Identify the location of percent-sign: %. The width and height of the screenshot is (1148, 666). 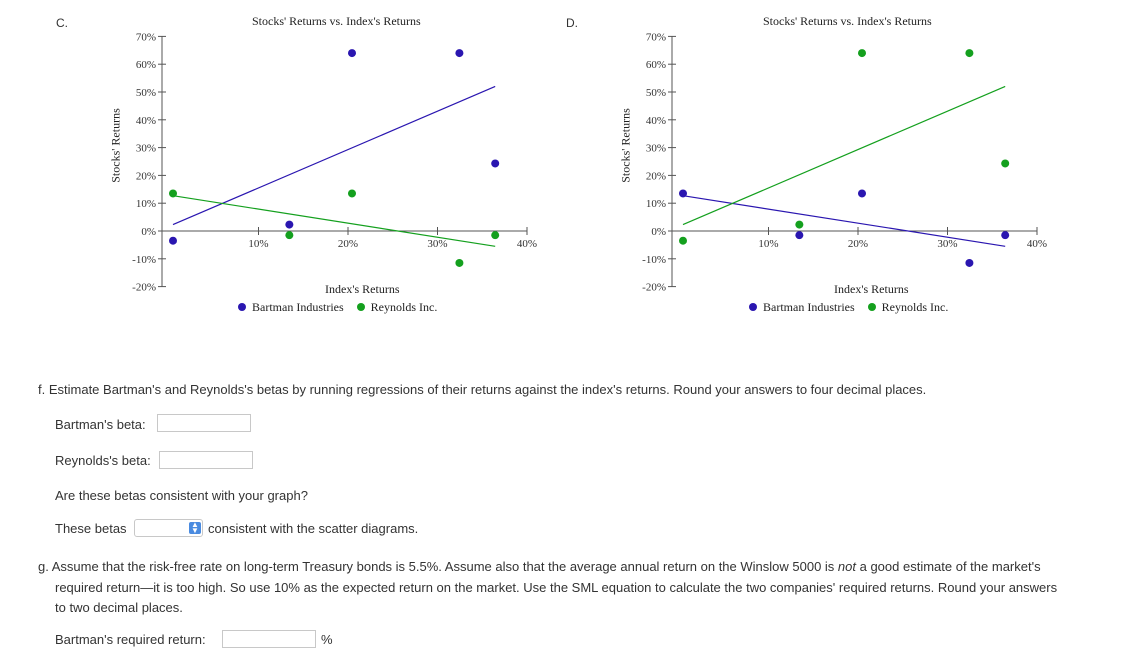
(327, 639).